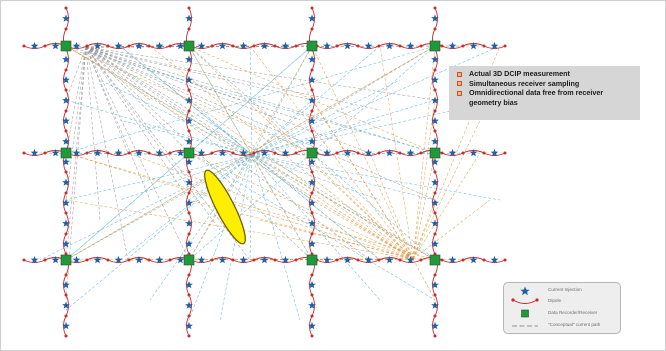 This screenshot has height=351, width=666. I want to click on legend-item-dipole: Dipole, so click(563, 302).